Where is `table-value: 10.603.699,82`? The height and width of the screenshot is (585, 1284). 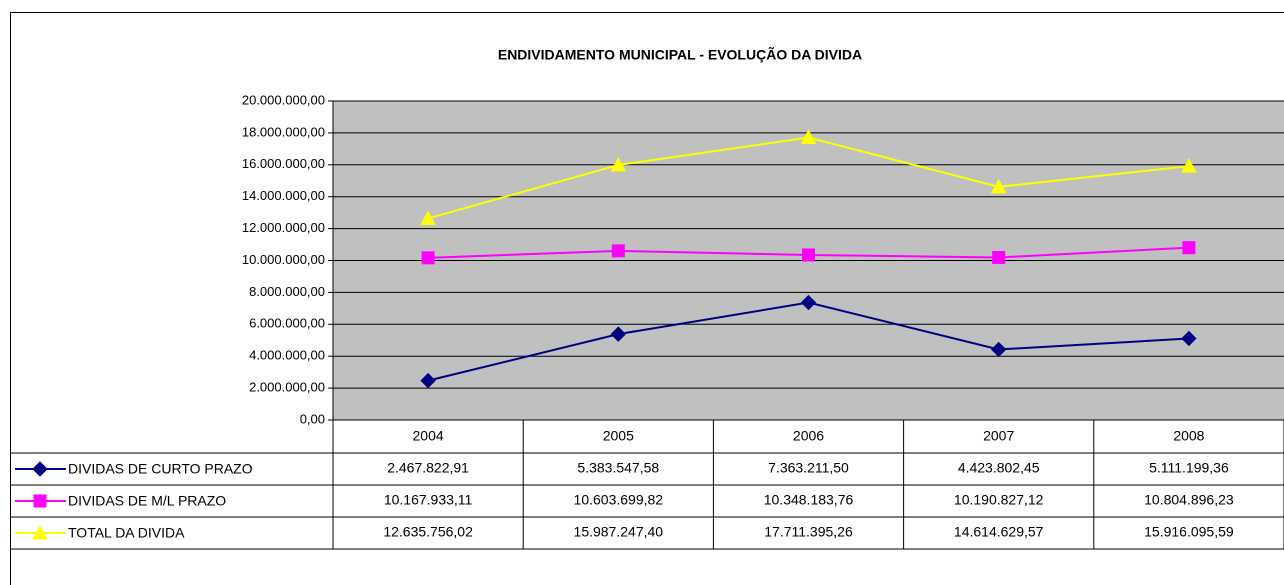
table-value: 10.603.699,82 is located at coordinates (619, 500).